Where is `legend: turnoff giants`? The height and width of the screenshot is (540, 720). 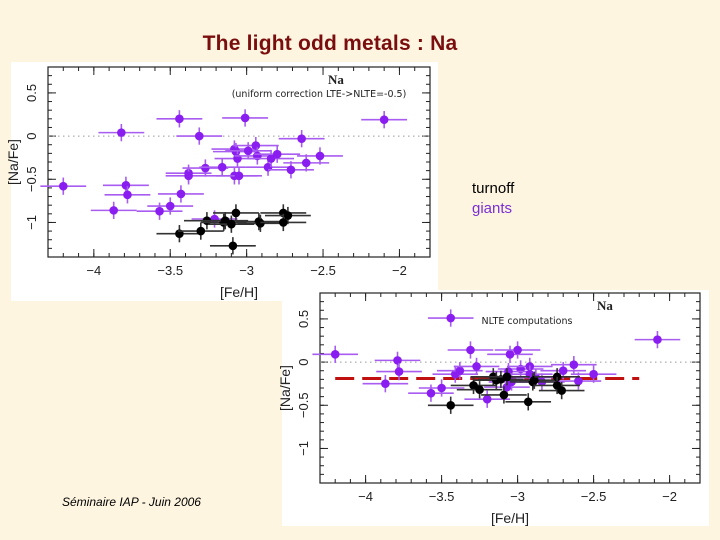
legend: turnoff giants is located at coordinates (493, 199).